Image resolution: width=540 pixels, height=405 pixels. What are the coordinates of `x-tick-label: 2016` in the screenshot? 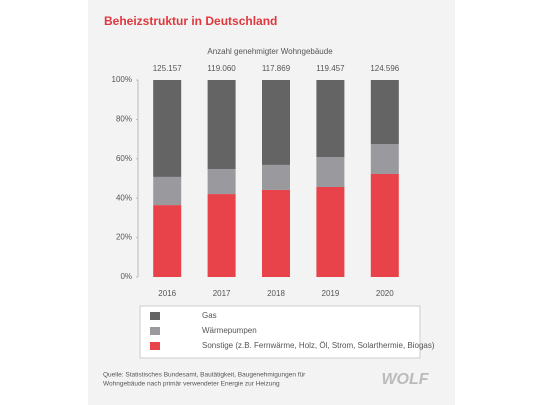 It's located at (167, 293).